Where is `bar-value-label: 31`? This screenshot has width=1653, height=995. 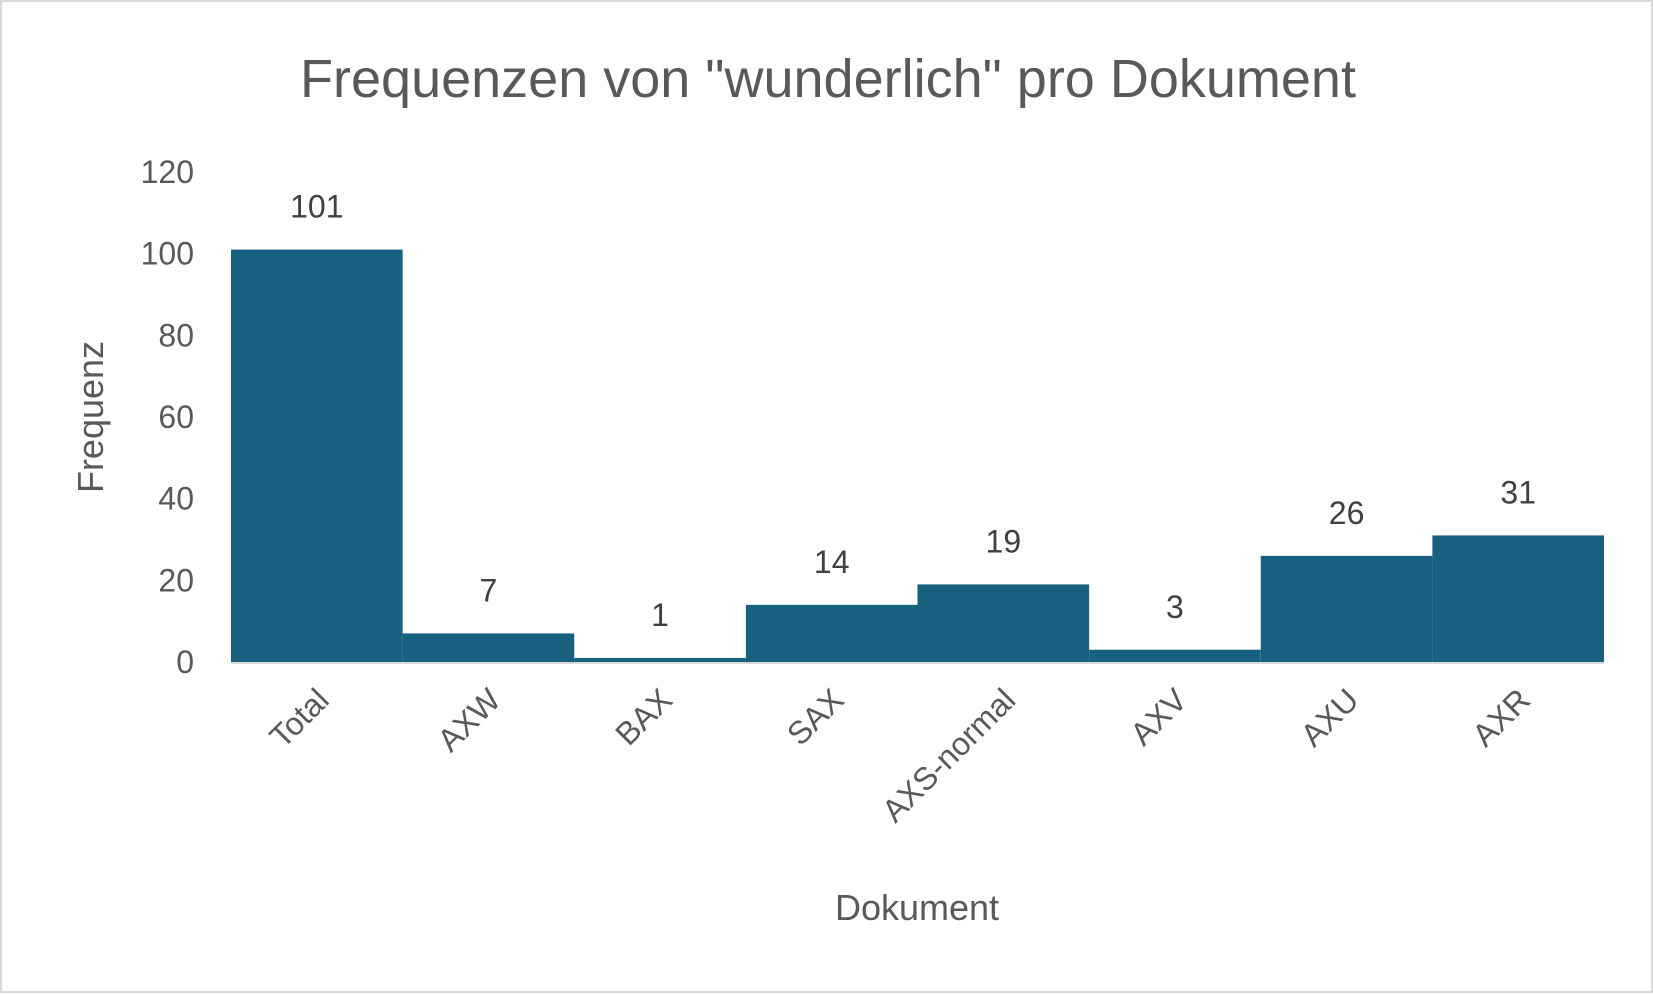
bar-value-label: 31 is located at coordinates (1518, 492).